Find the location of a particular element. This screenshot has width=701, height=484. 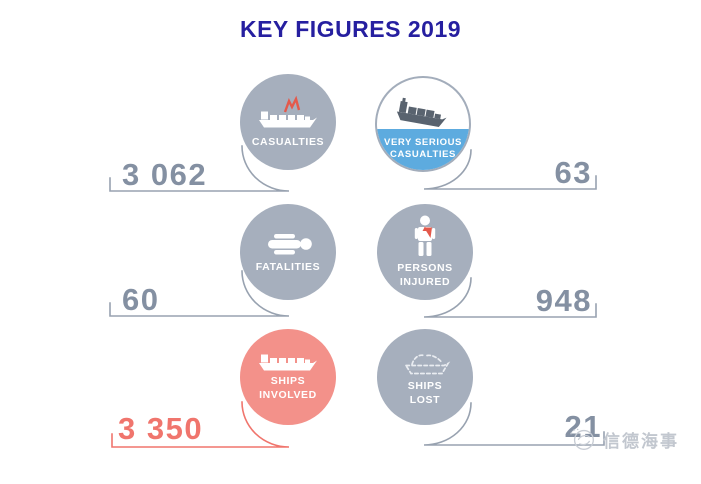

circle-label-ships-lost: SHIPS LOST is located at coordinates (425, 393).